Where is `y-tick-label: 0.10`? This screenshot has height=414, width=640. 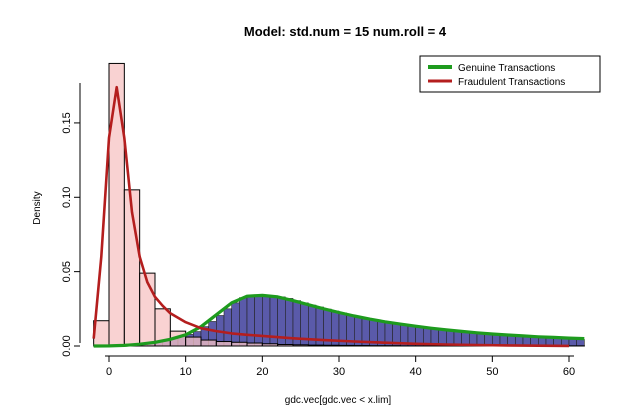 y-tick-label: 0.10 is located at coordinates (67, 197).